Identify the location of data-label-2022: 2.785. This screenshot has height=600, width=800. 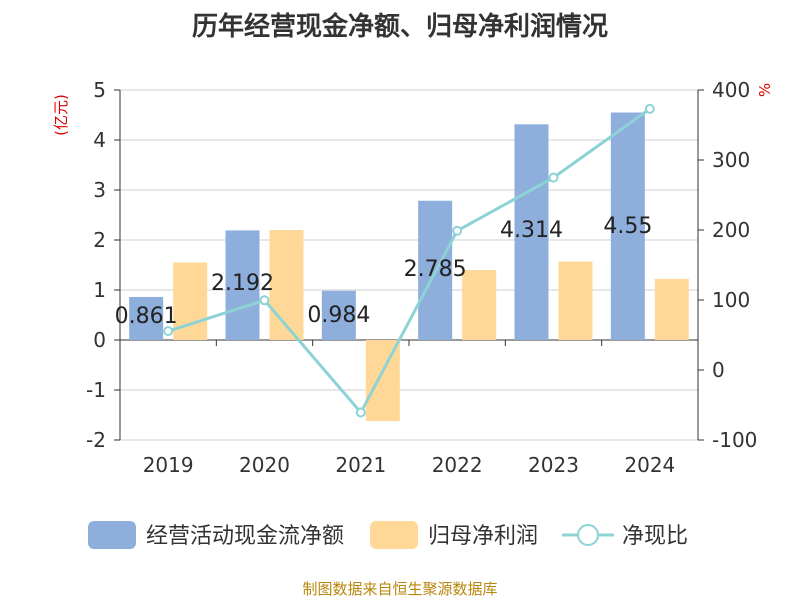
(435, 269).